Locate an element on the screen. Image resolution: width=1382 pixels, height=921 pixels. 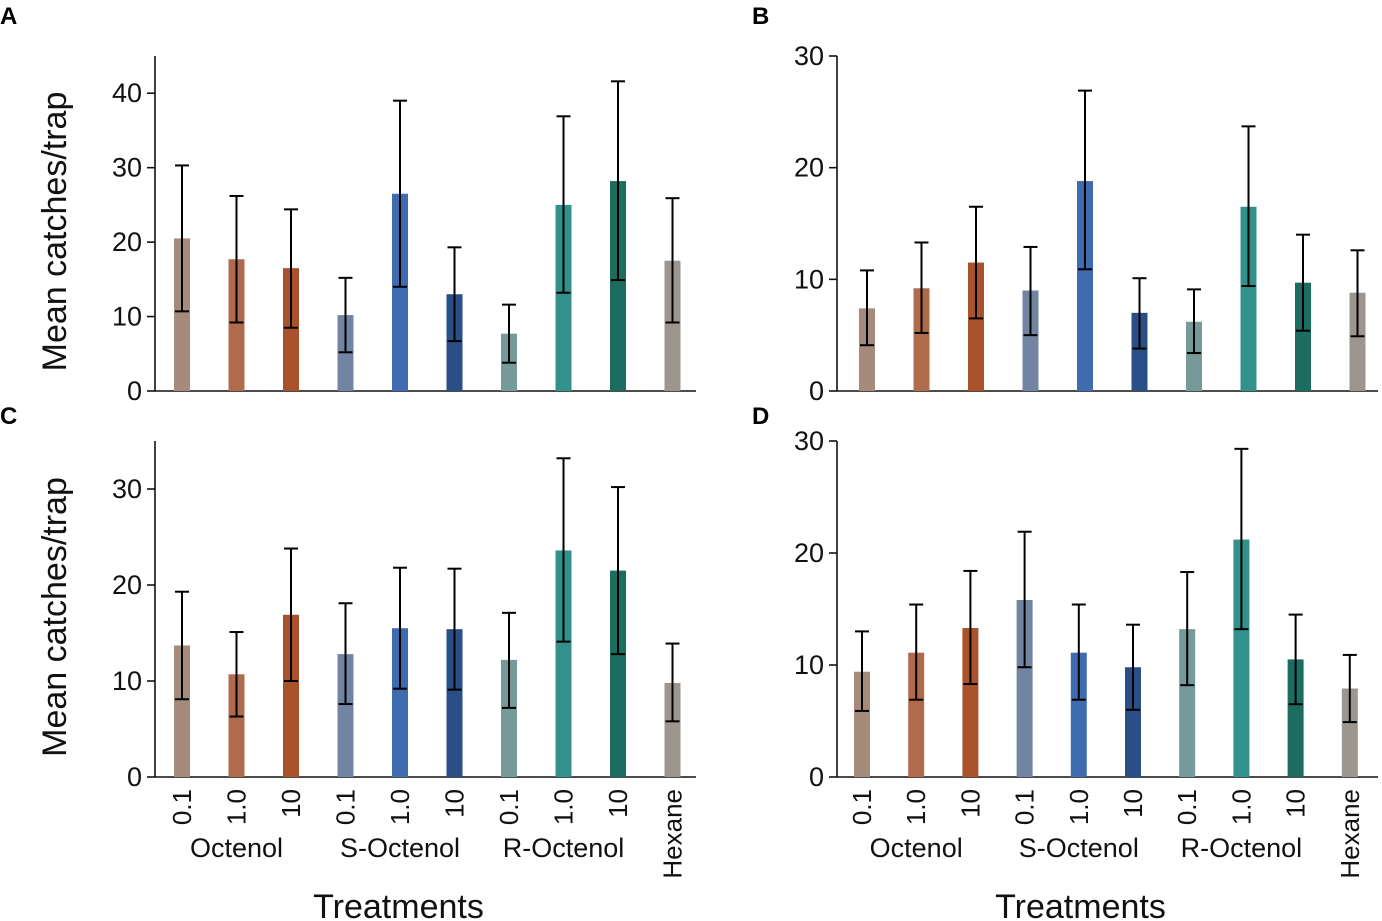
panel-letter: B is located at coordinates (760, 16).